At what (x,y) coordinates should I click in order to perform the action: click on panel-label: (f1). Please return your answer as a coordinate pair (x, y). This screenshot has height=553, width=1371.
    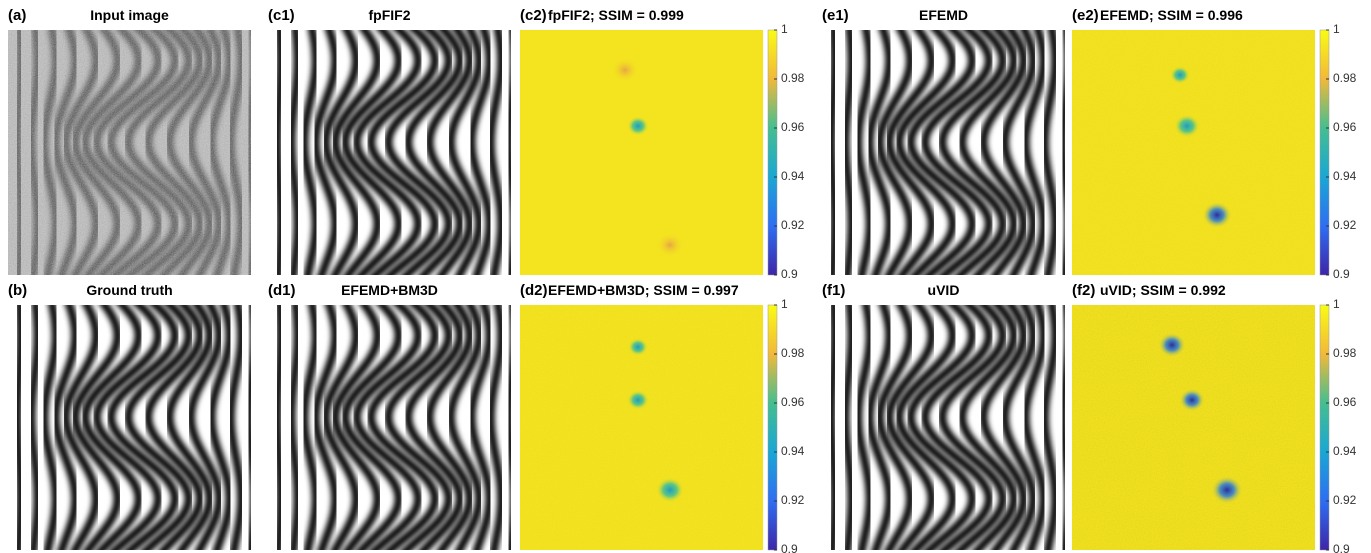
    Looking at the image, I should click on (833, 290).